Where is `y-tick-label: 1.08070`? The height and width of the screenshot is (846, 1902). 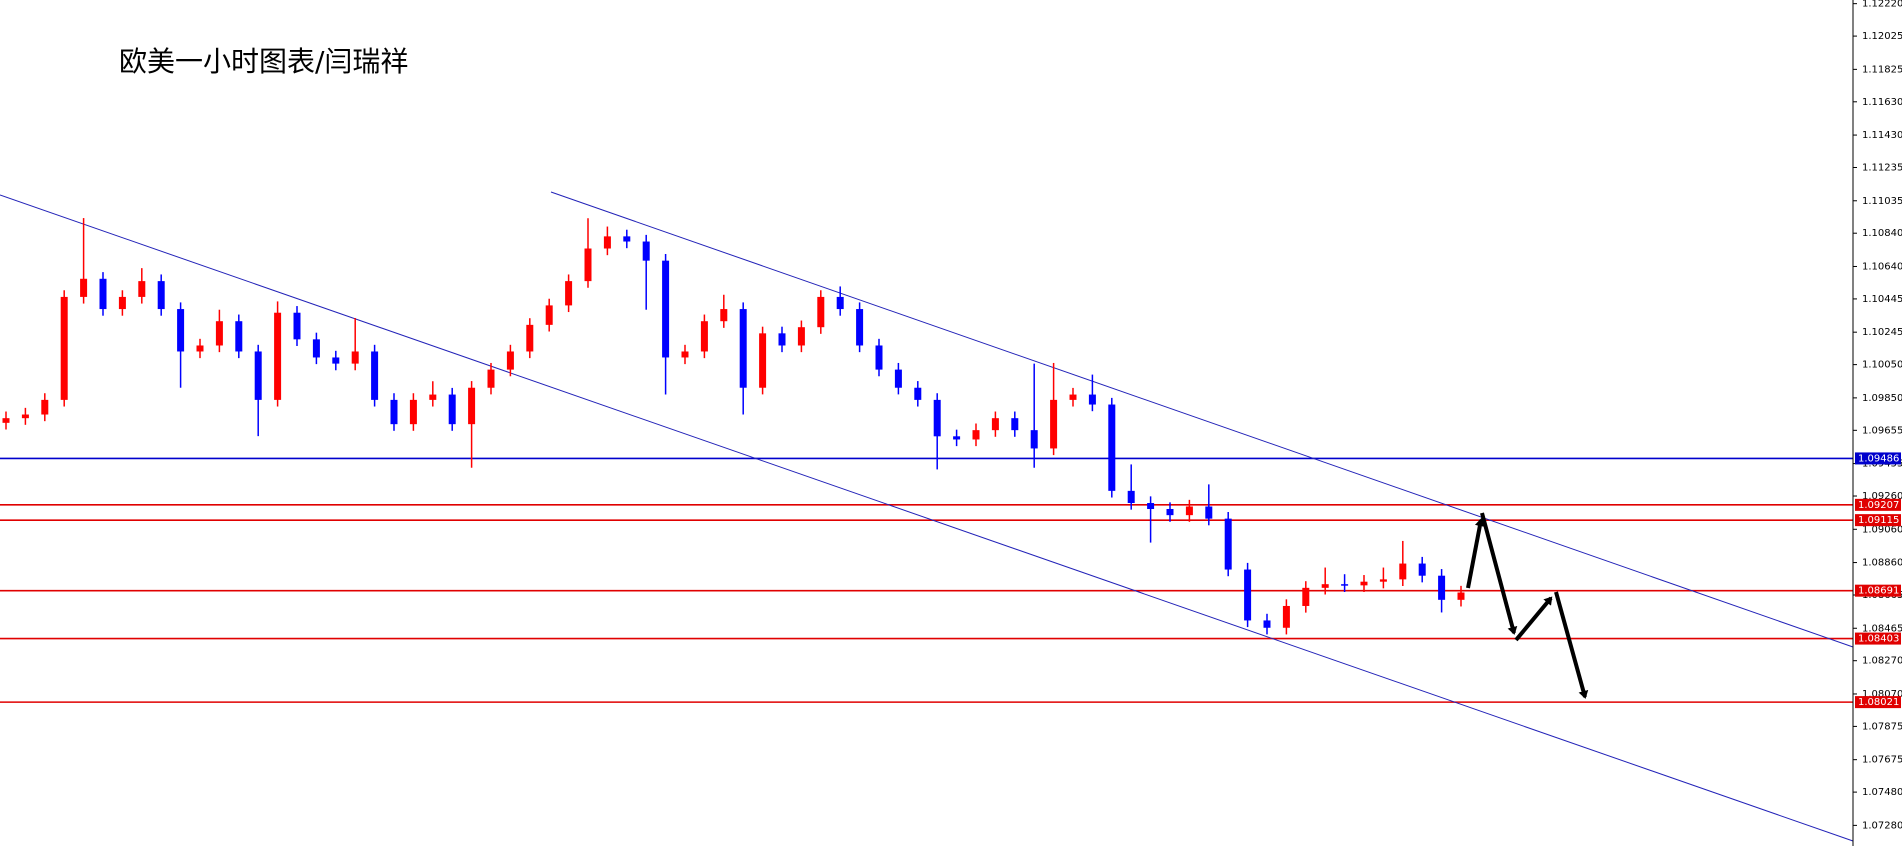 y-tick-label: 1.08070 is located at coordinates (1882, 694).